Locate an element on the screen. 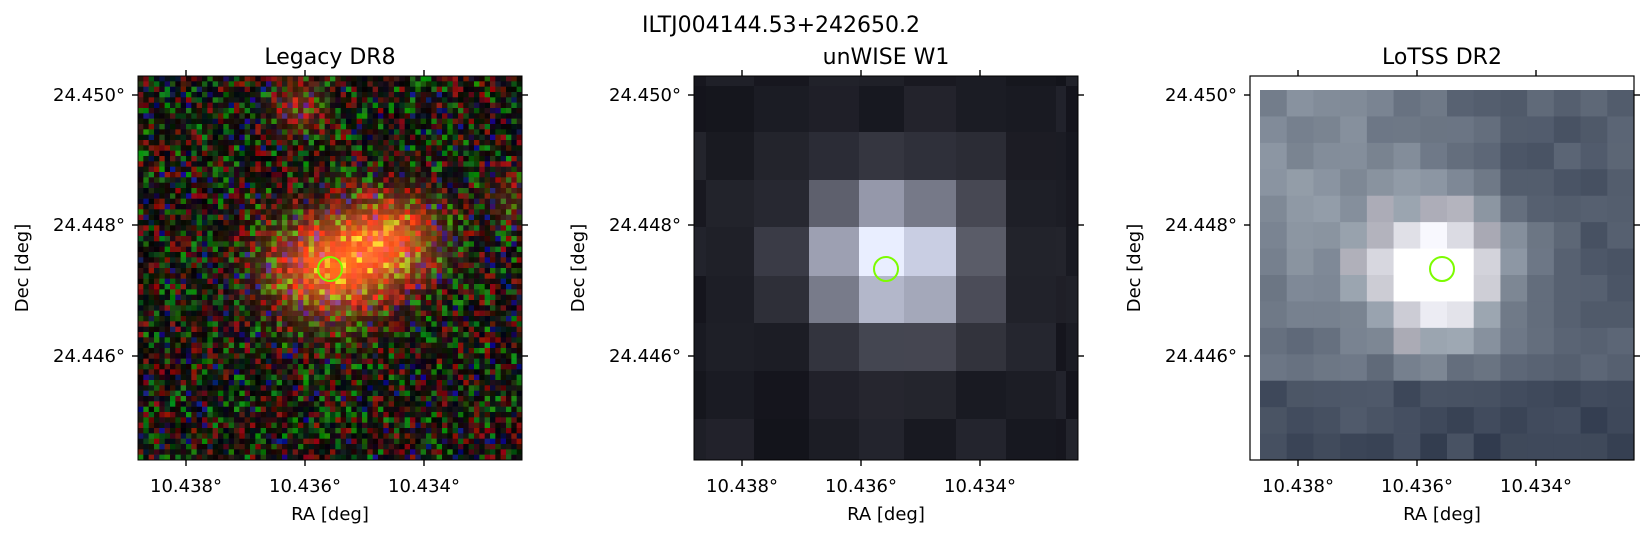 This screenshot has height=539, width=1647. source-marker-unwise is located at coordinates (886, 269).